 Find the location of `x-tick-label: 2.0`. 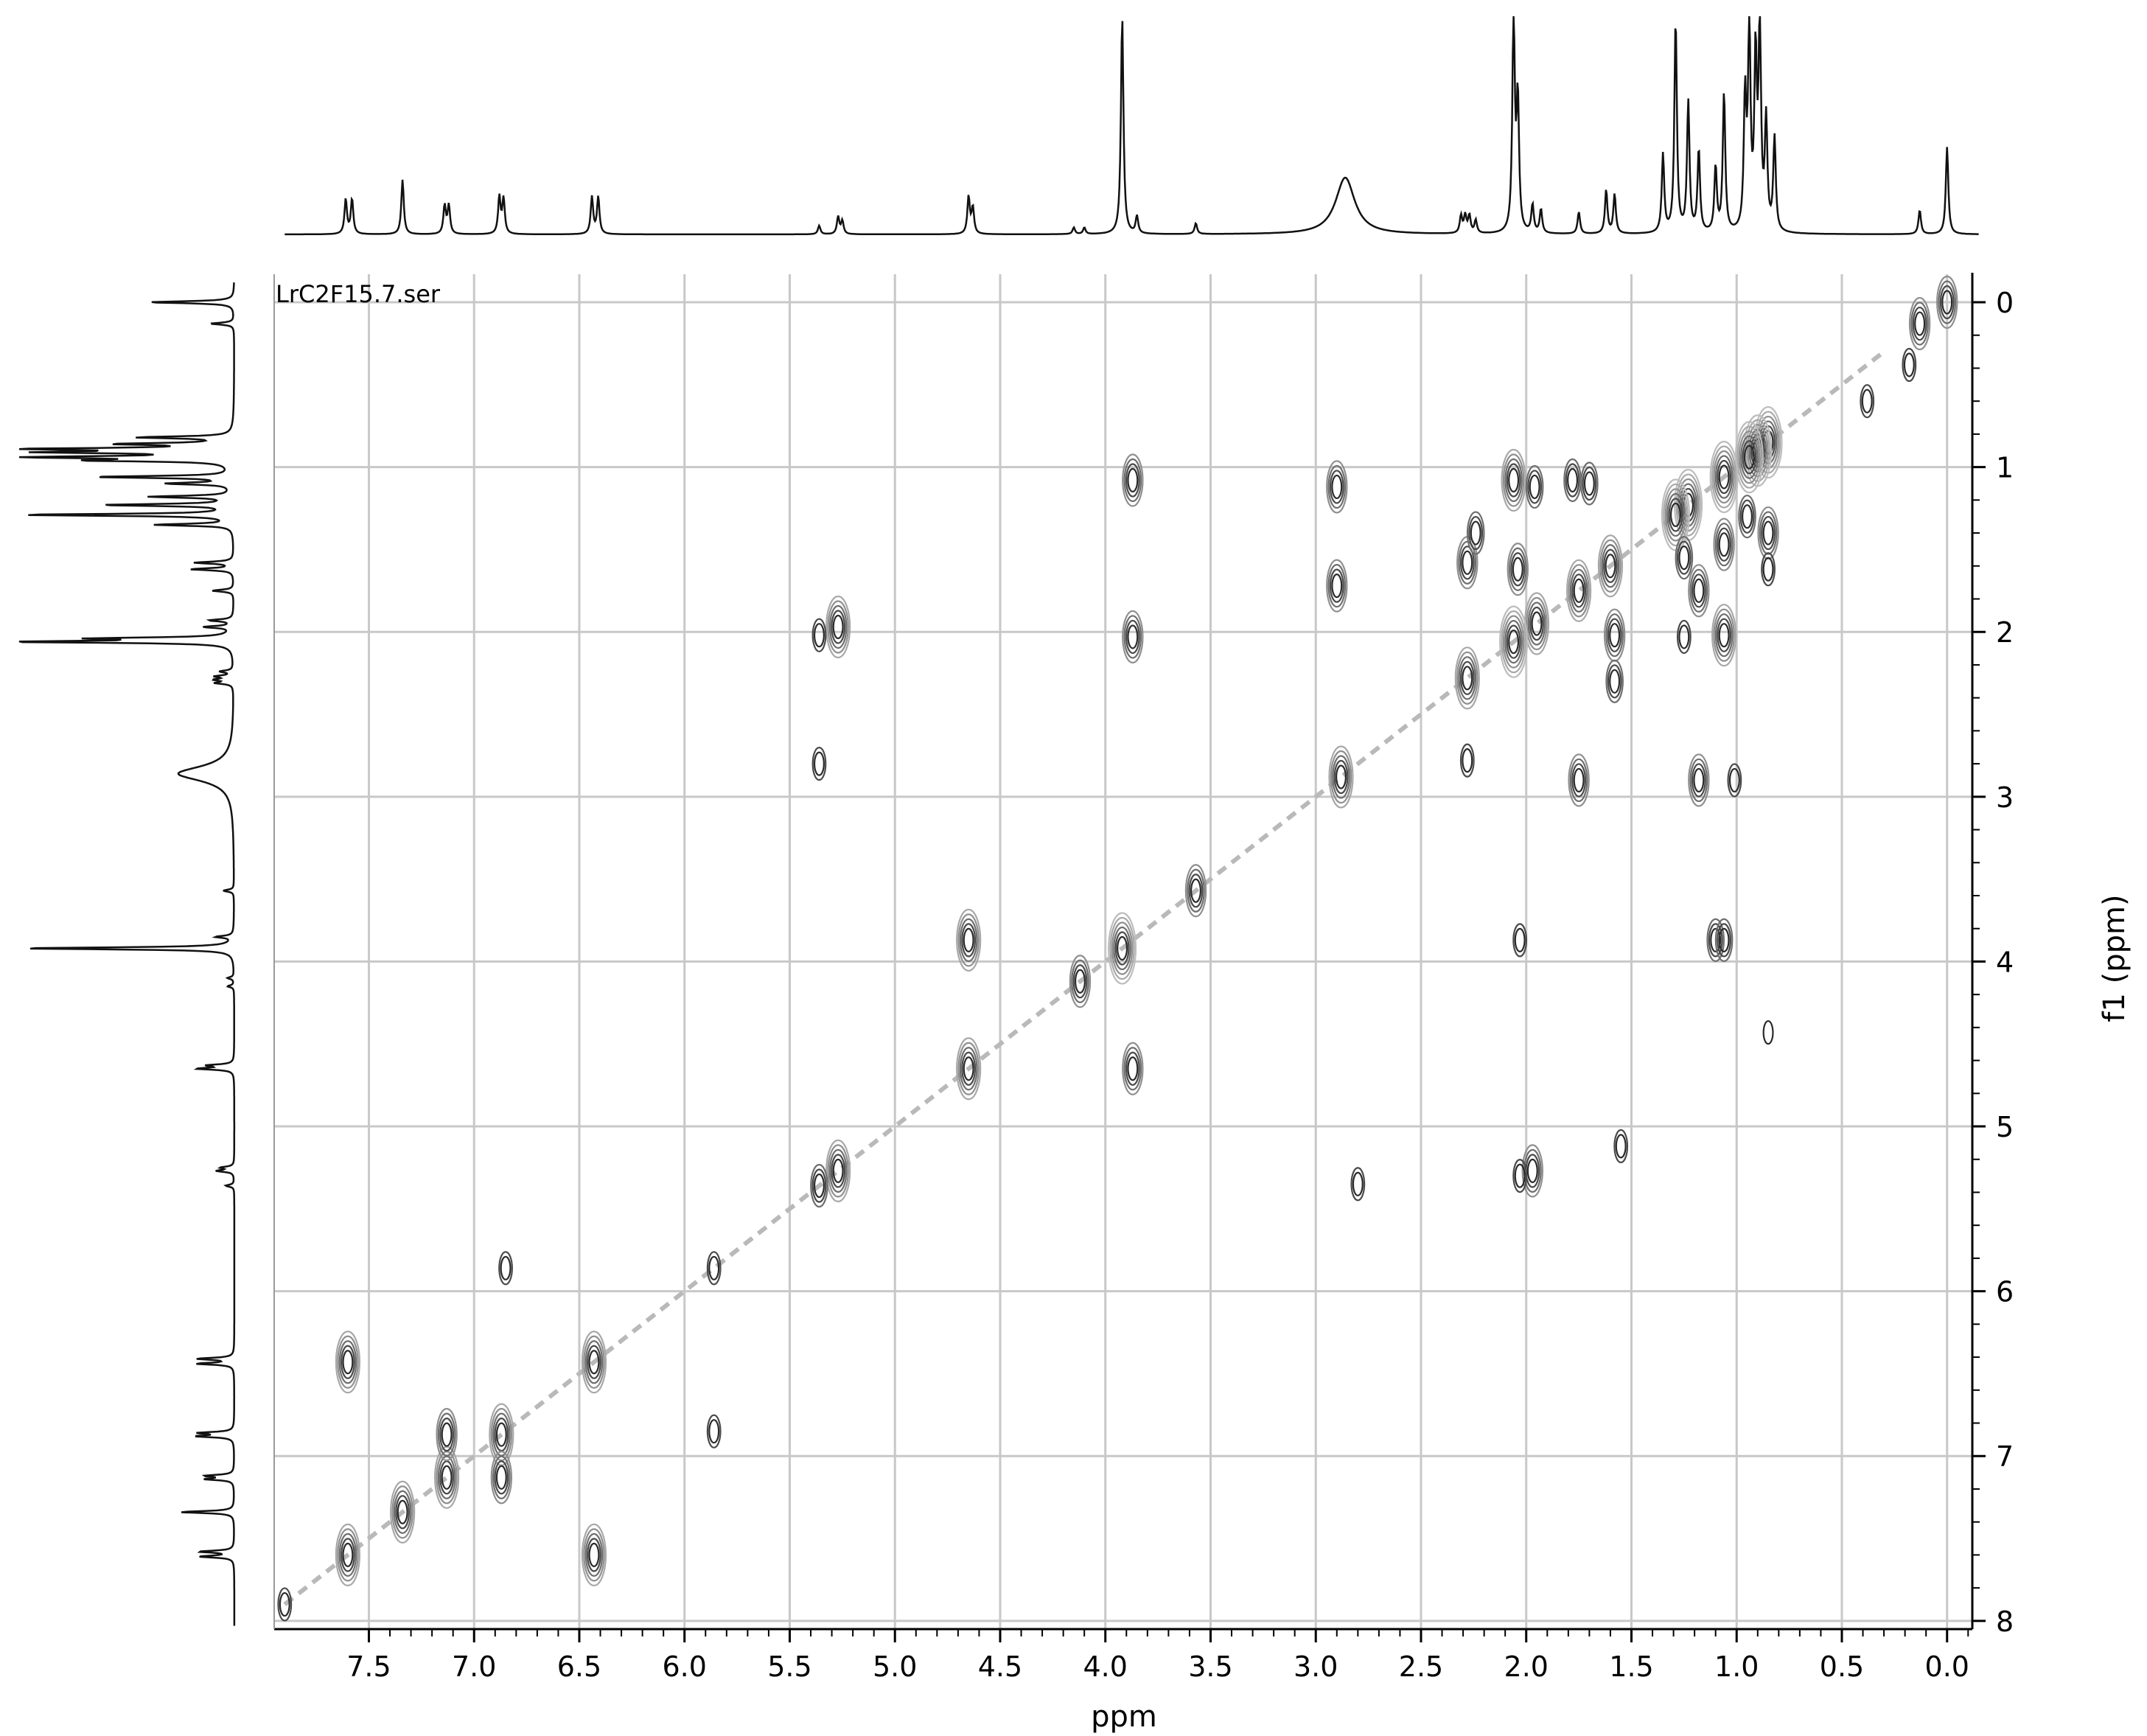

x-tick-label: 2.0 is located at coordinates (1526, 1666).